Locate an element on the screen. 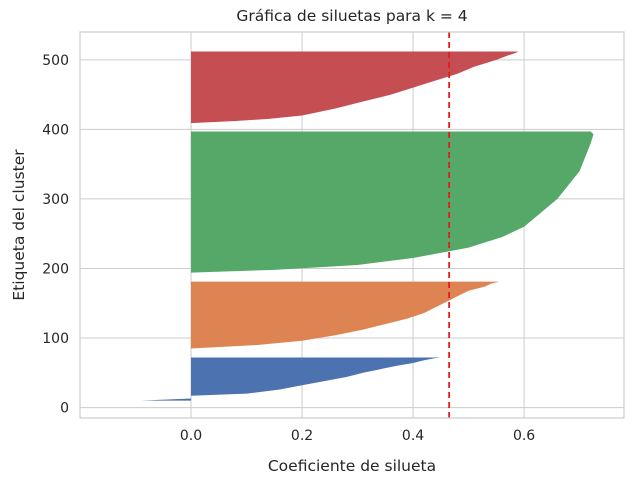 Image resolution: width=633 pixels, height=484 pixels. chart-title: Gráfica de siluetas para k = 4 is located at coordinates (351, 16).